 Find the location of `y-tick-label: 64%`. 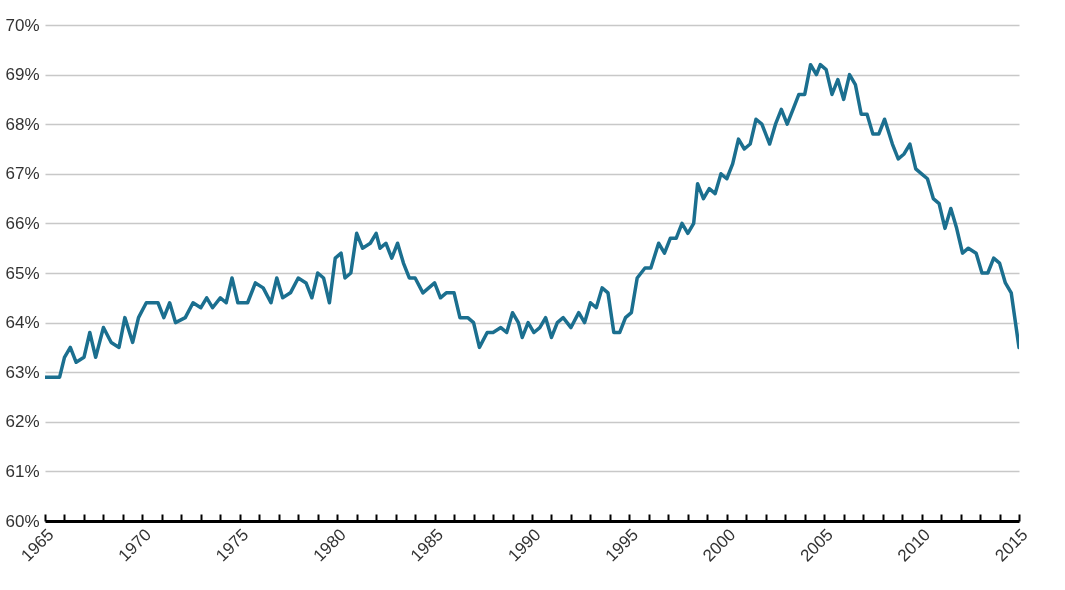

y-tick-label: 64% is located at coordinates (22, 323).